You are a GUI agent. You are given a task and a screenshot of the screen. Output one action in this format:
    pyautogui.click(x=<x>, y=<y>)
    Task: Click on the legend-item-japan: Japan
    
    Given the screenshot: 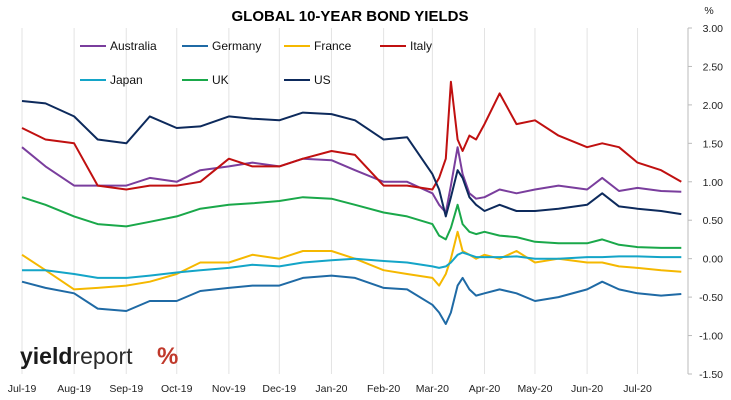 What is the action you would take?
    pyautogui.click(x=111, y=80)
    